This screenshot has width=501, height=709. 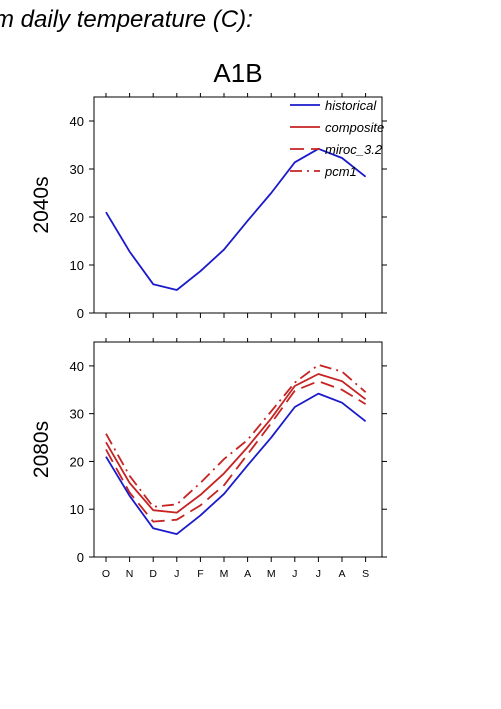 What do you see at coordinates (153, 574) in the screenshot?
I see `x-tick-label: D` at bounding box center [153, 574].